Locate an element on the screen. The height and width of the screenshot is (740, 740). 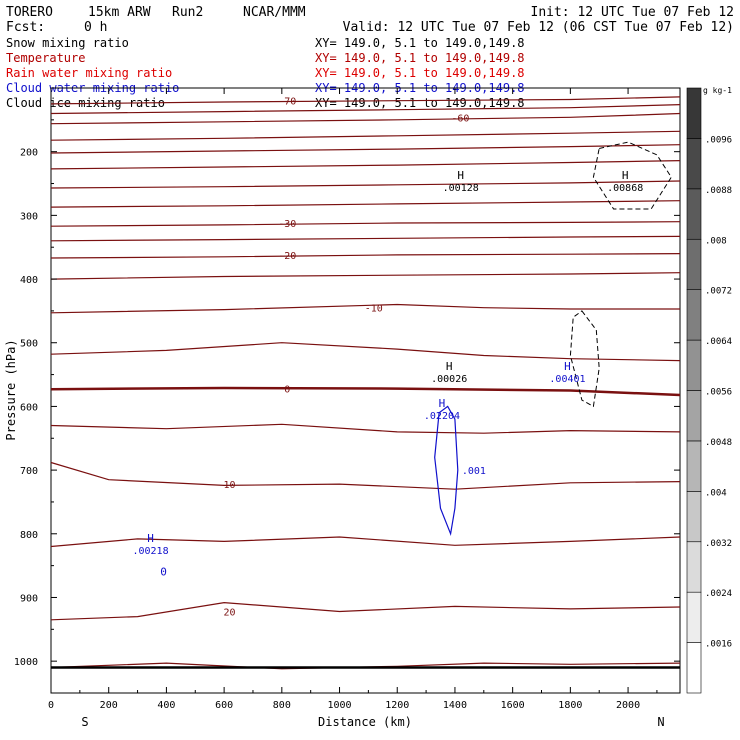
colorbar-tick-label: .0016 is located at coordinates (718, 645).